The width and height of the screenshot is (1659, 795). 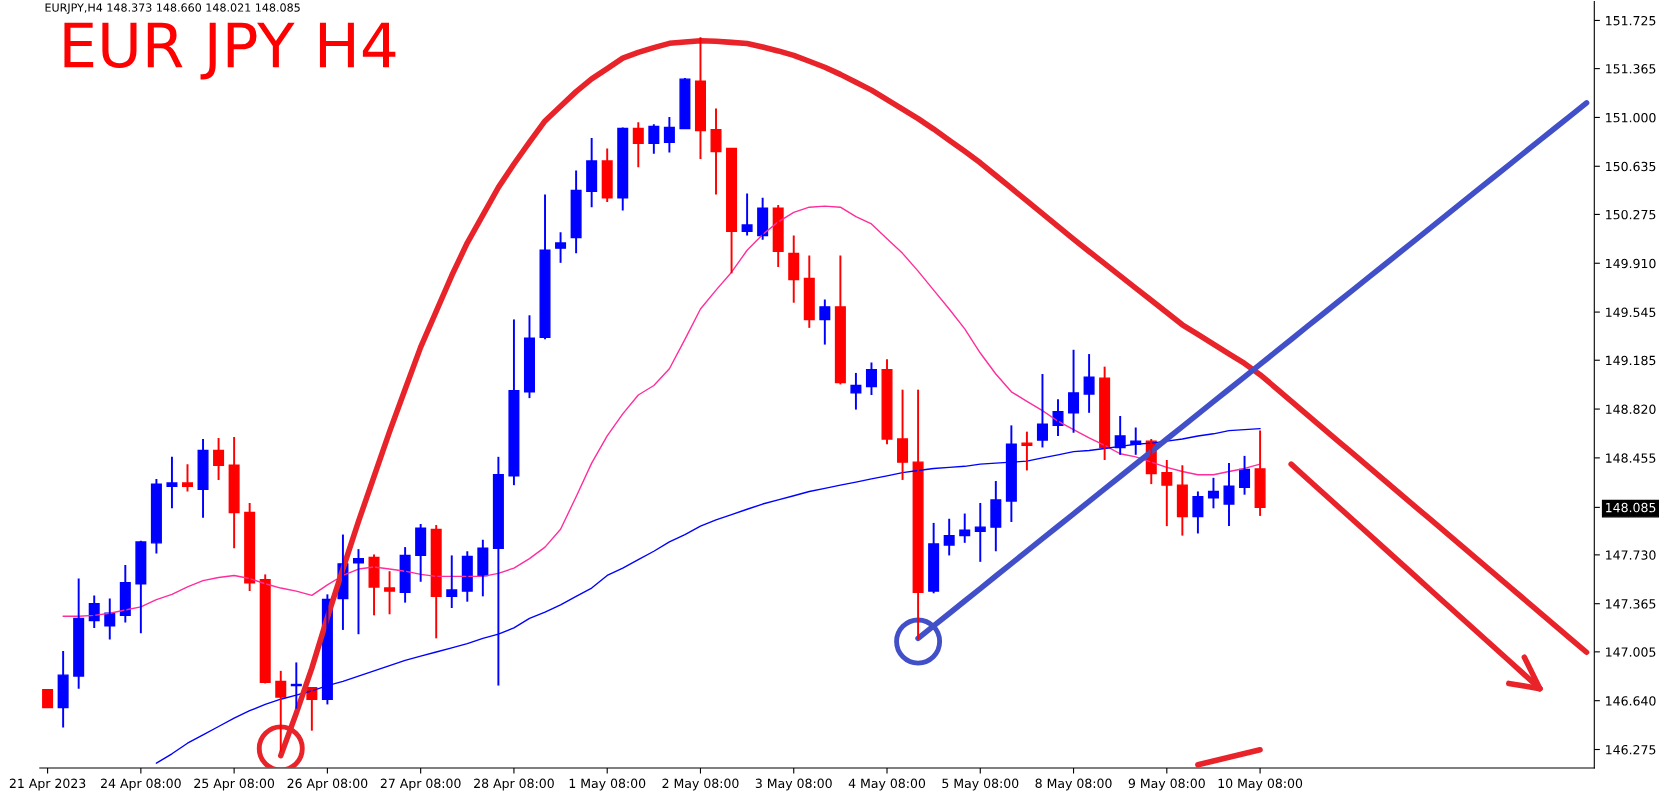 What do you see at coordinates (230, 51) in the screenshot?
I see `chart-title: EUR JPY H4` at bounding box center [230, 51].